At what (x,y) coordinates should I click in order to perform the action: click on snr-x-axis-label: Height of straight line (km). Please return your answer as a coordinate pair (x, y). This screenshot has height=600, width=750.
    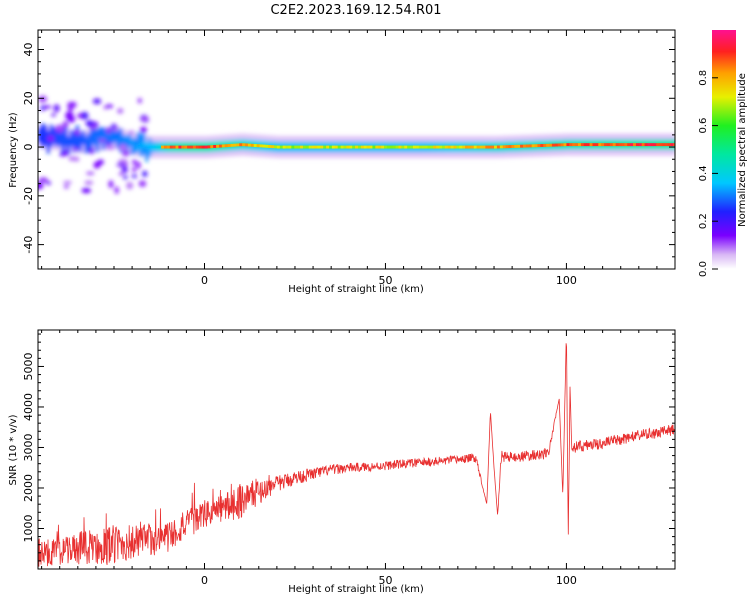
    Looking at the image, I should click on (356, 589).